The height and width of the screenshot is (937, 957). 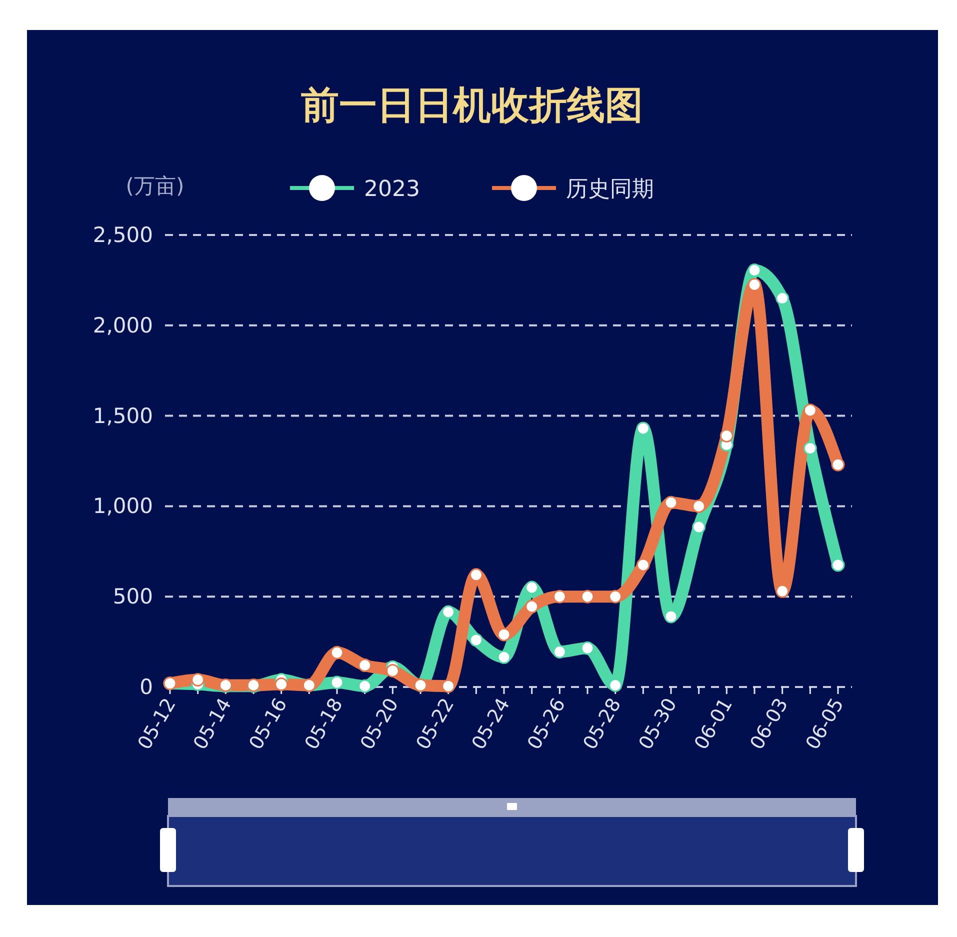 What do you see at coordinates (122, 325) in the screenshot?
I see `y-tick-label: 2,000` at bounding box center [122, 325].